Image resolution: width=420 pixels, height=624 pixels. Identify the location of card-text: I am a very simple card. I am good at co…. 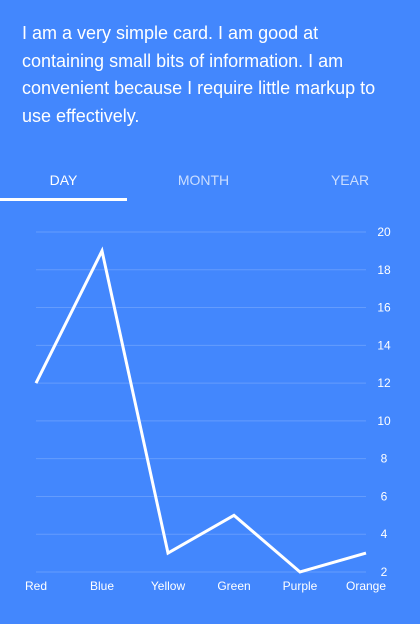
(199, 74).